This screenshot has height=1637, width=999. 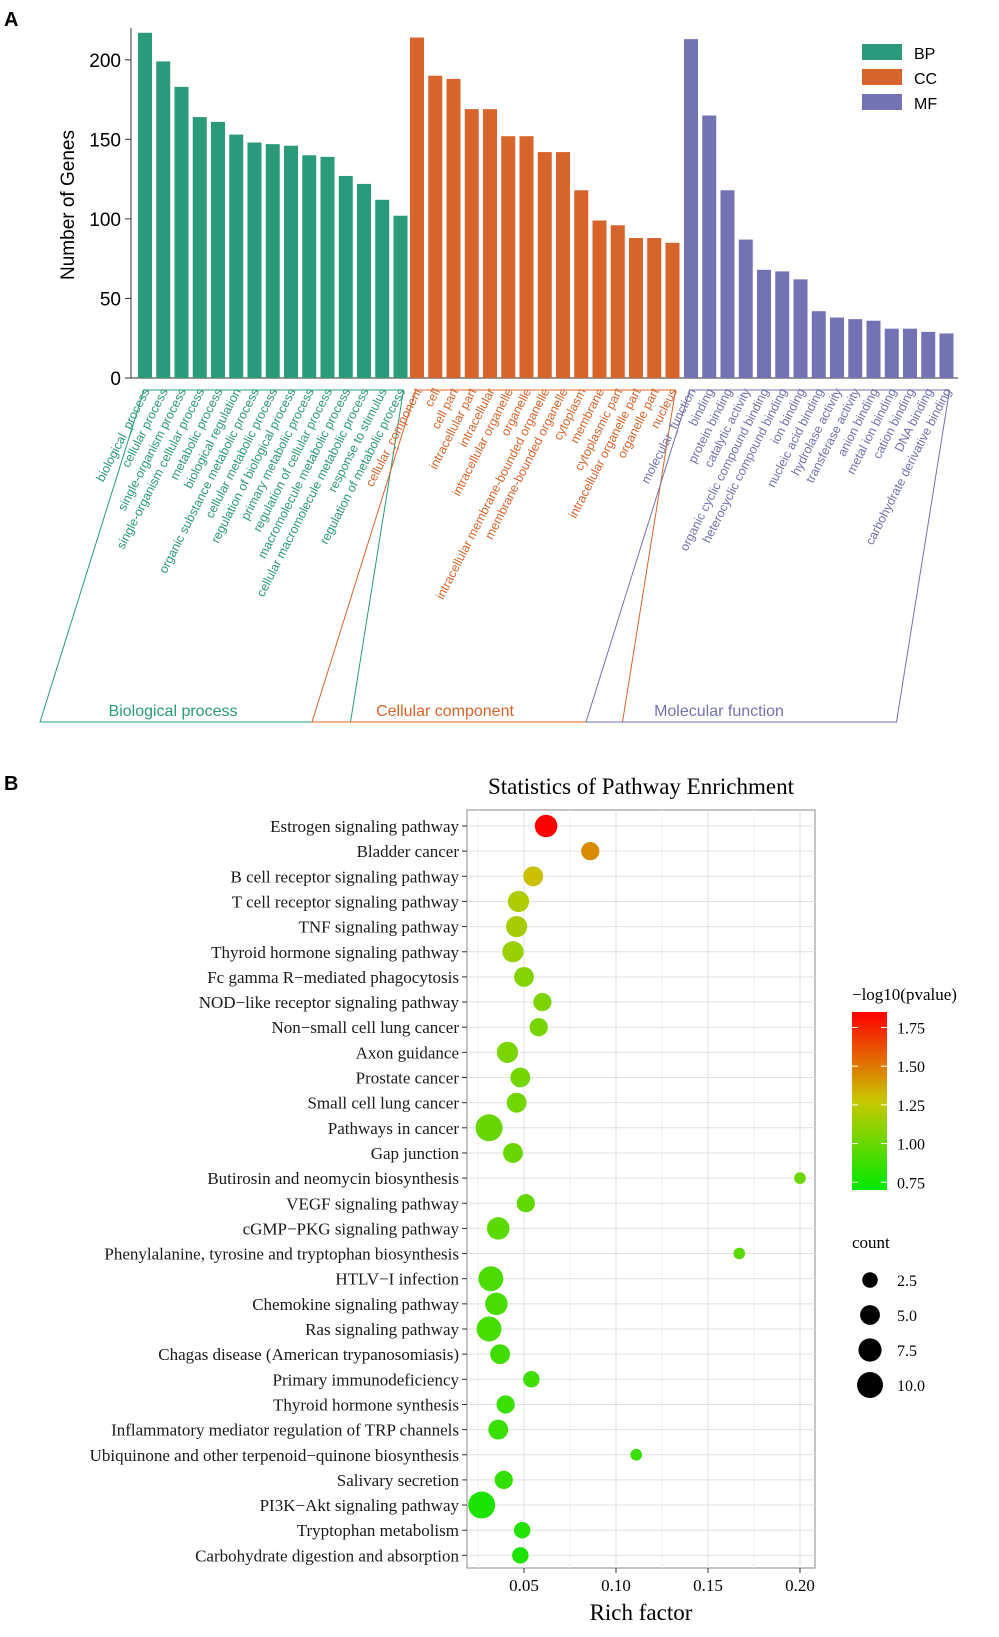 I want to click on bar-bp-response-to-stimulus, so click(x=382, y=288).